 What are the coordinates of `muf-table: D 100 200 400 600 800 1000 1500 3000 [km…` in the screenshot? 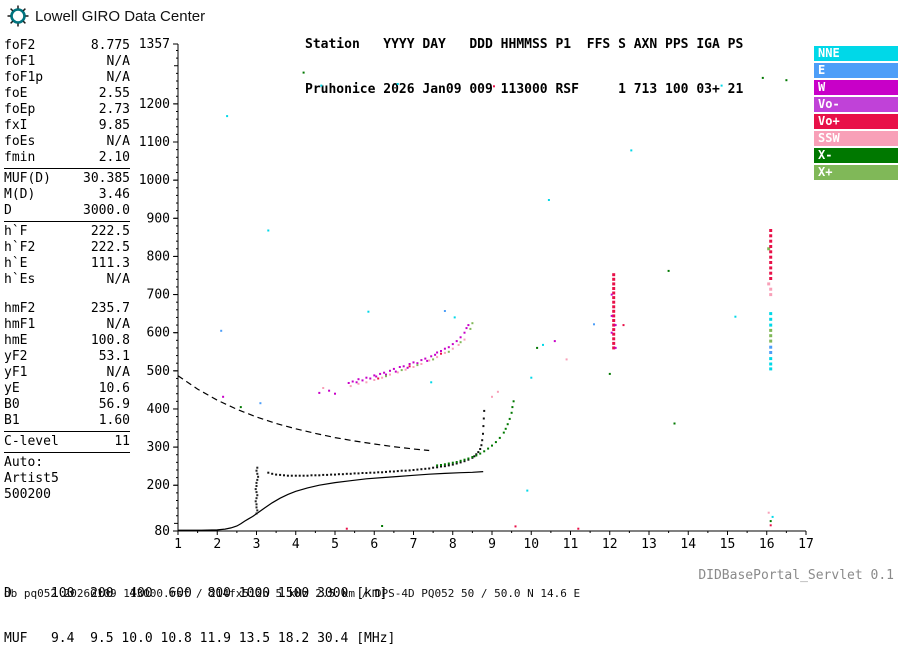 It's located at (199, 608).